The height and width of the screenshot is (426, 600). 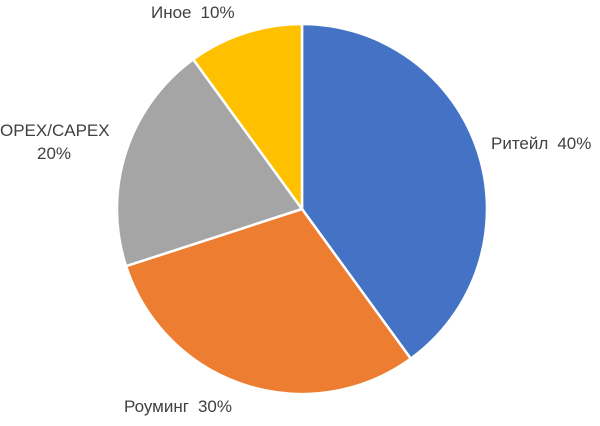 I want to click on slice-pct: 20%, so click(x=54, y=153).